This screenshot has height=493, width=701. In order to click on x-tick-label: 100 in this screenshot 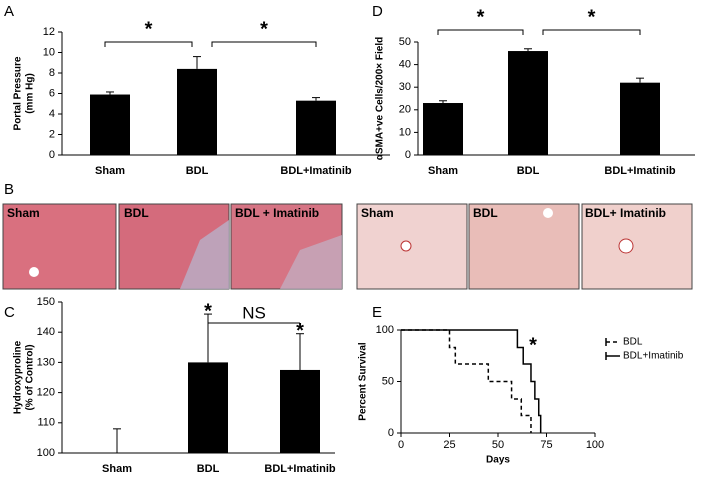, I will do `click(595, 445)`.